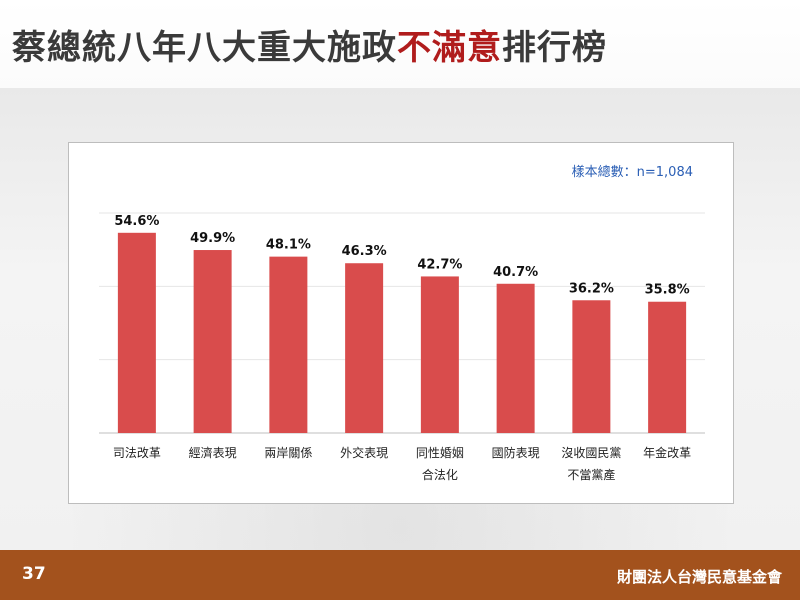  I want to click on category-label-6-line-1: 國防表現, so click(516, 452).